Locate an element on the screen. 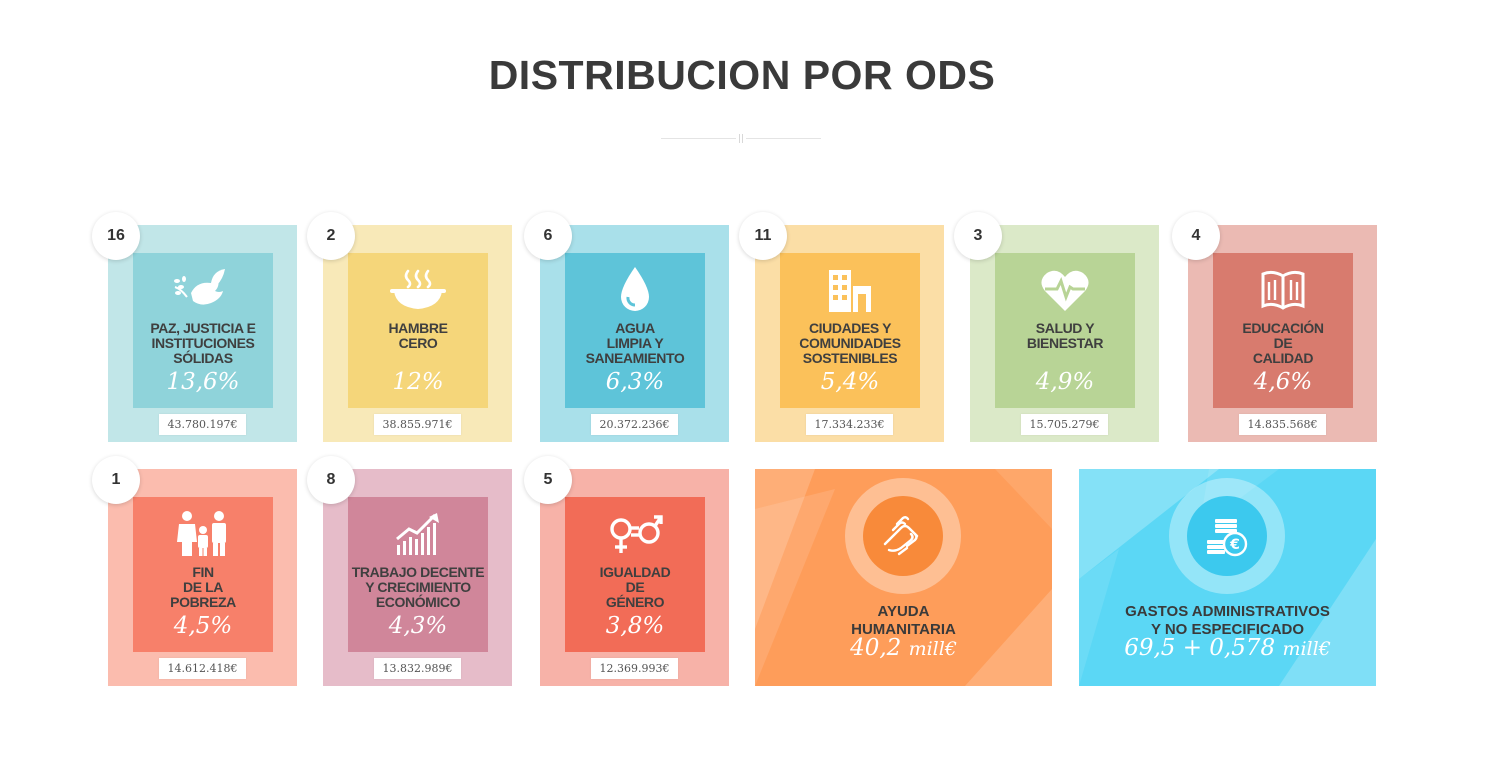  ods-card-label: HAMBRE CERO is located at coordinates (418, 335).